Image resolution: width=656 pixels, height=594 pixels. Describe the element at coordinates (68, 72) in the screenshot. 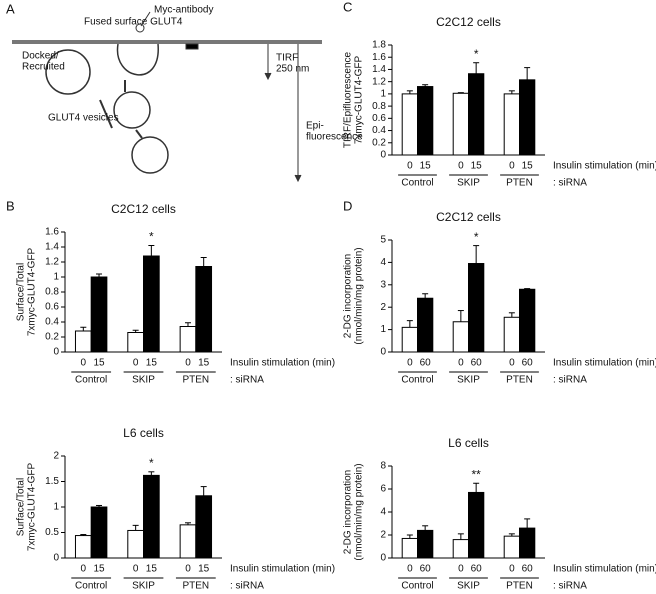

I see `docked-vesicle` at that location.